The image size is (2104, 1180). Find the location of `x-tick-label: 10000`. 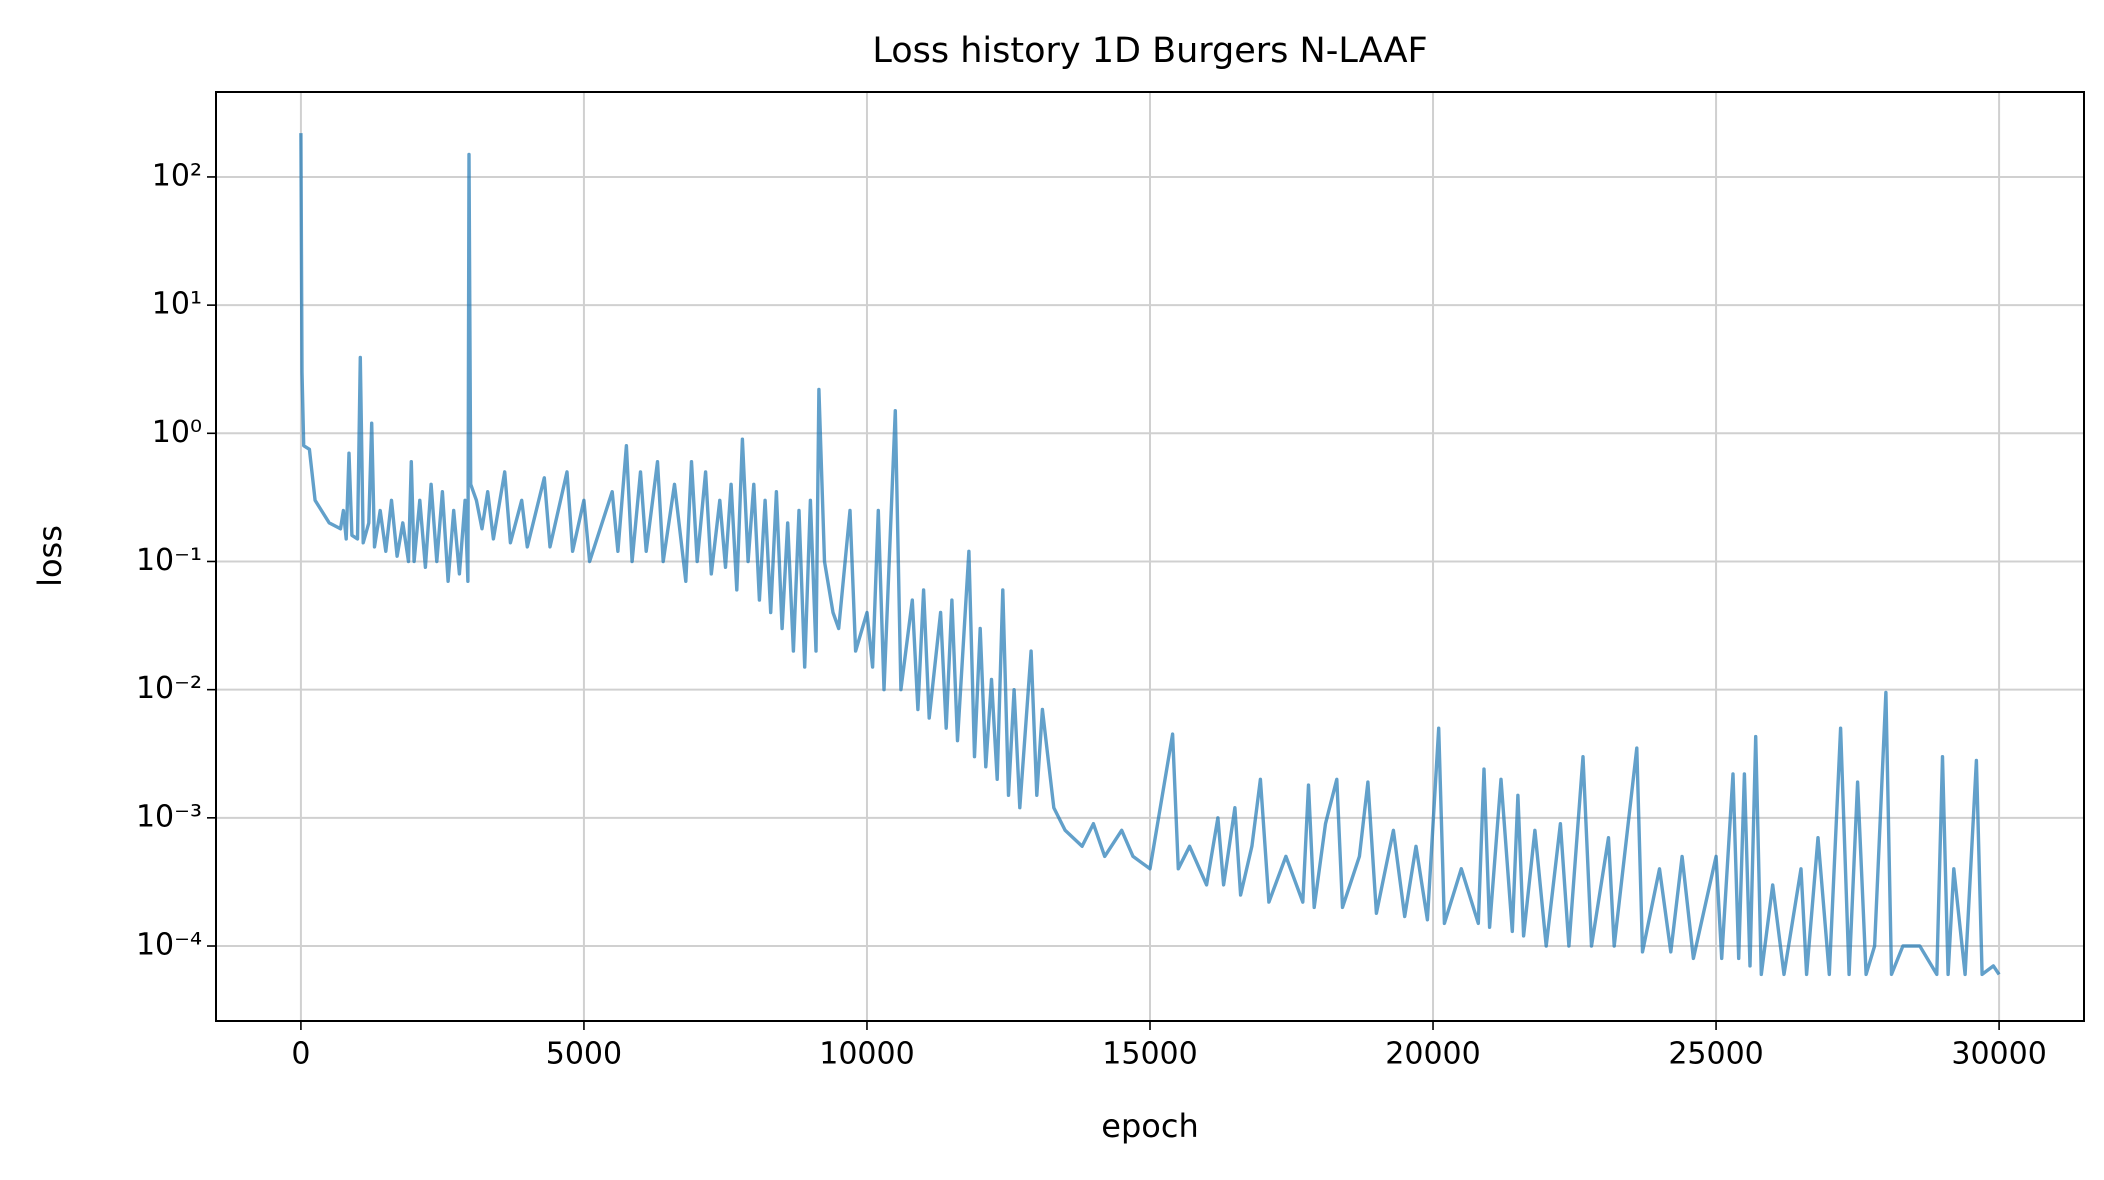

x-tick-label: 10000 is located at coordinates (866, 1054).